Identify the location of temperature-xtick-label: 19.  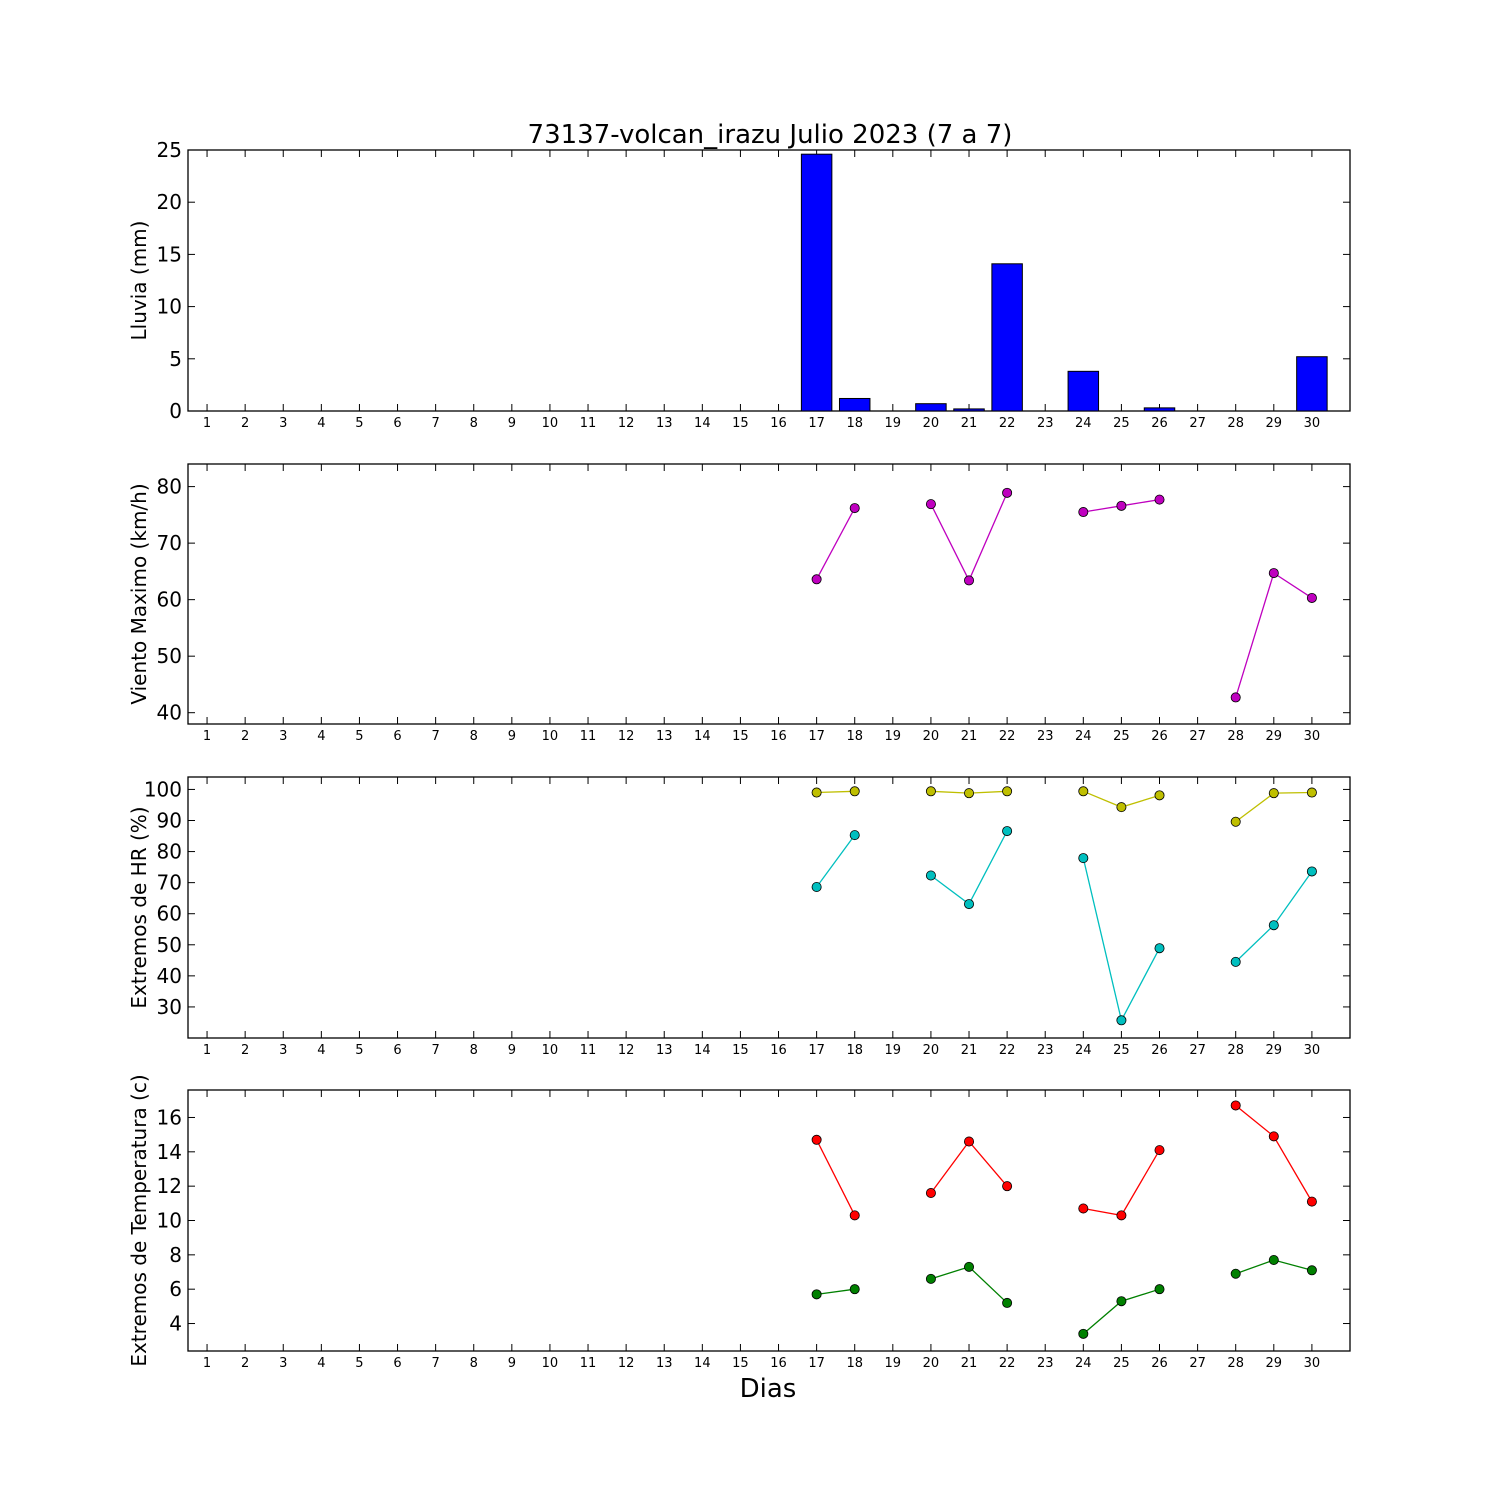
(893, 1363).